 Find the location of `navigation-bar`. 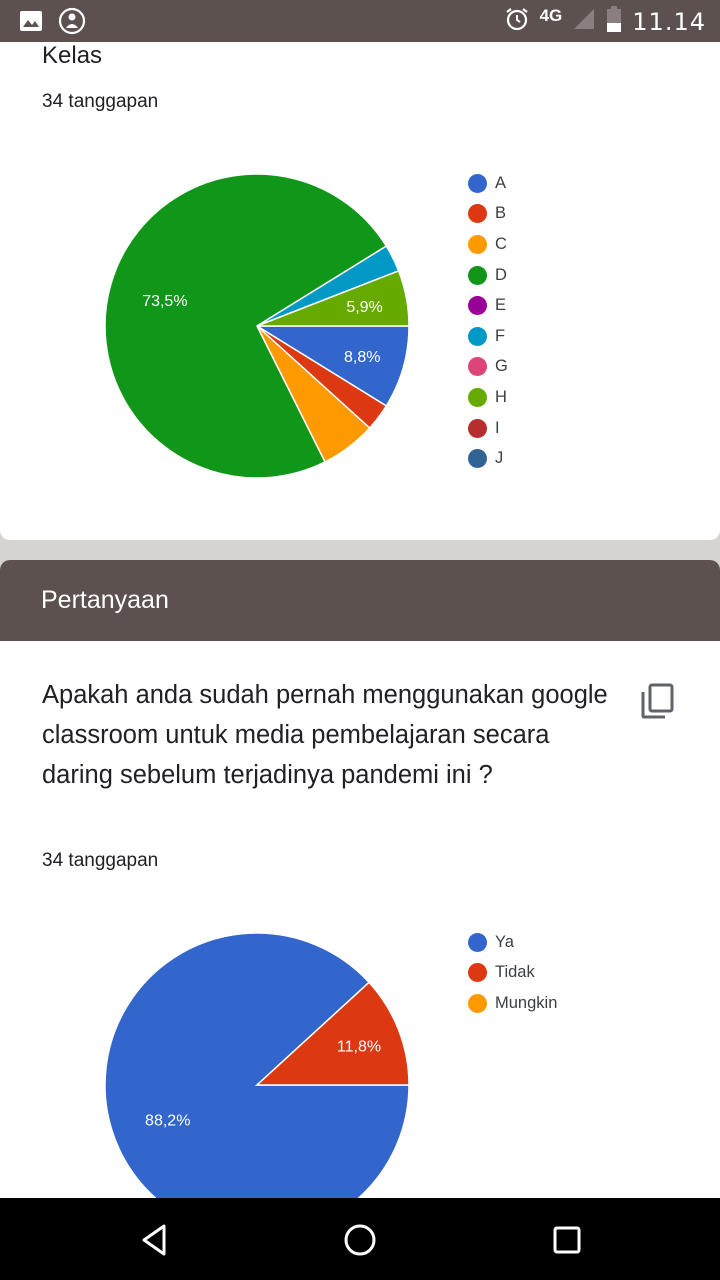

navigation-bar is located at coordinates (360, 1239).